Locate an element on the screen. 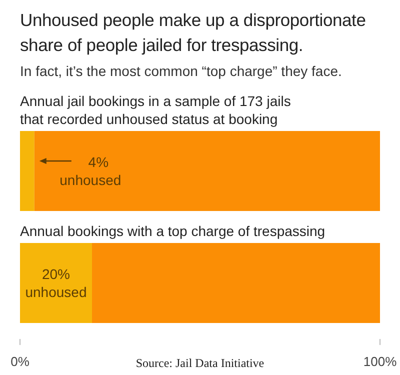  x-tick-label: 0% is located at coordinates (20, 362).